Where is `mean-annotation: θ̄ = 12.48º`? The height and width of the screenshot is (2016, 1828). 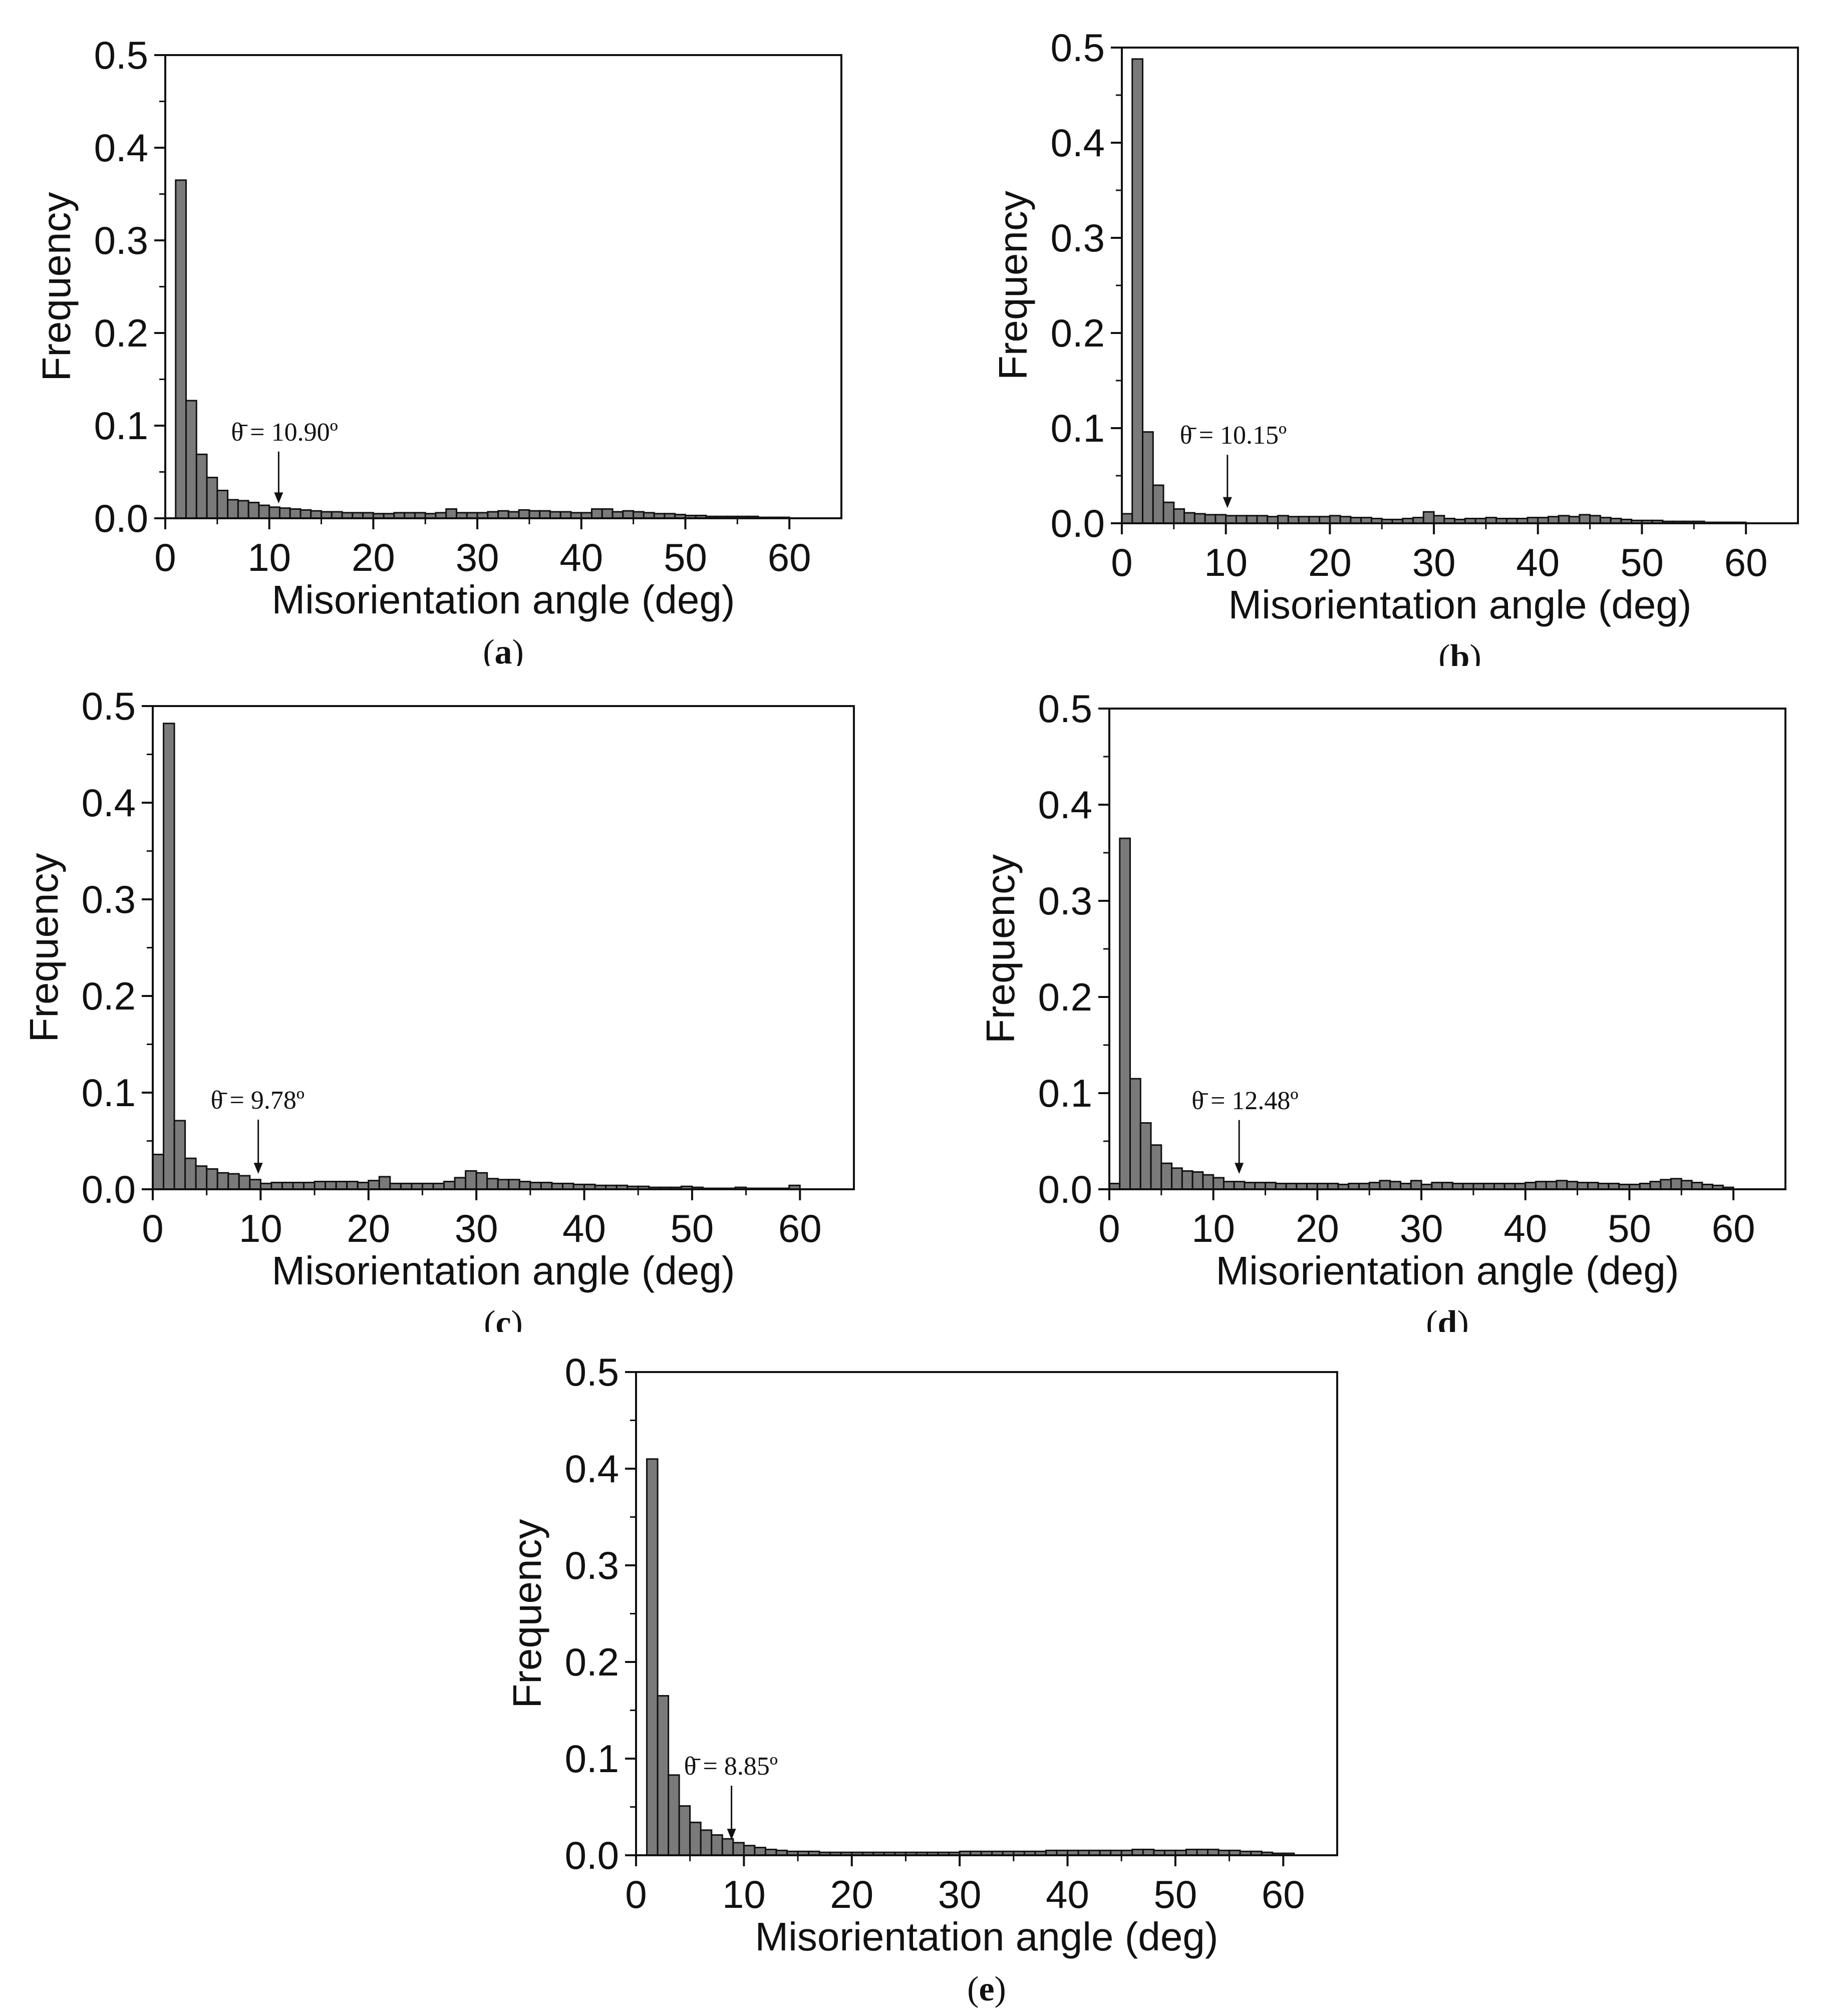
mean-annotation: θ̄ = 12.48º is located at coordinates (1244, 1101).